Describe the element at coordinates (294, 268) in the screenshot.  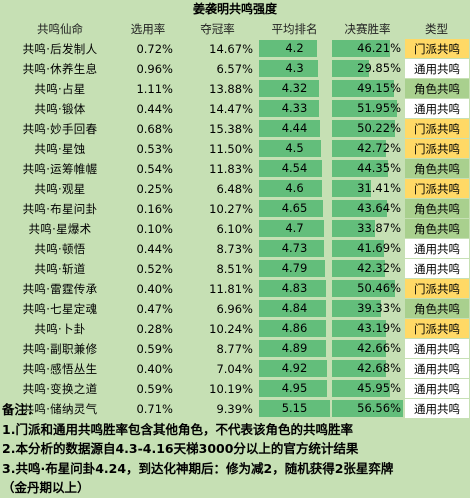
I see `avg-rank-value: 4.79` at that location.